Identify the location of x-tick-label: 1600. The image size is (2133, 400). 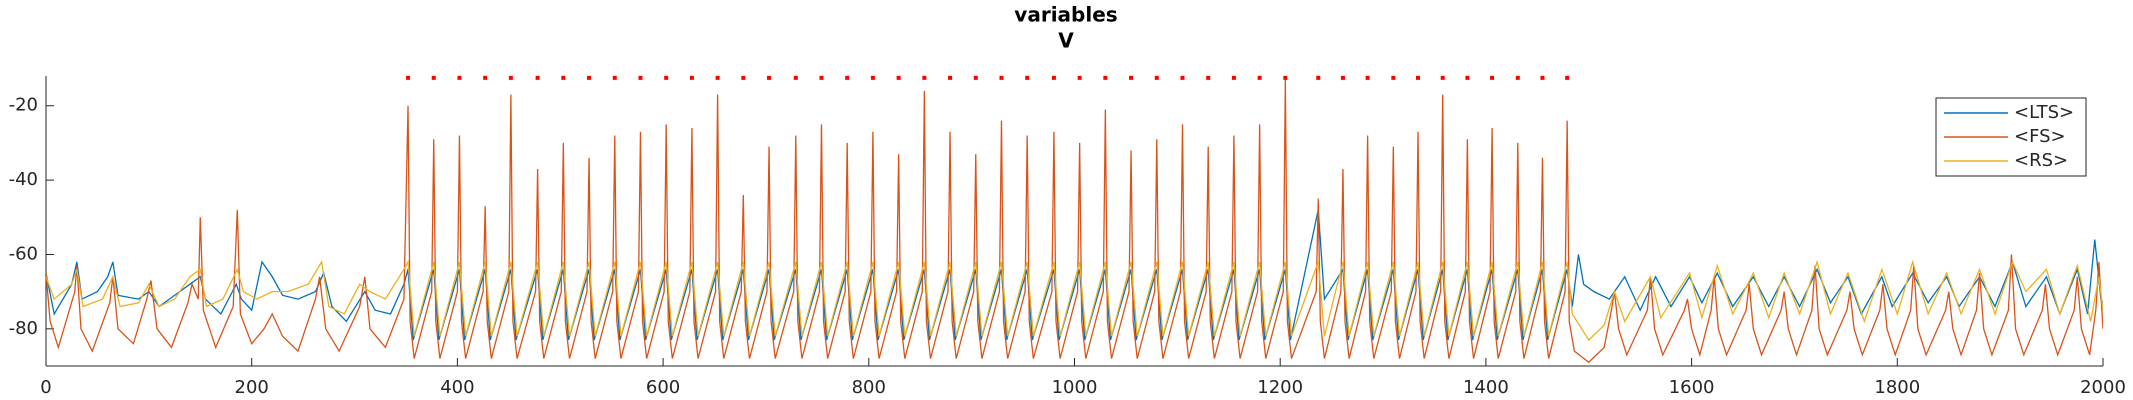
(1692, 387).